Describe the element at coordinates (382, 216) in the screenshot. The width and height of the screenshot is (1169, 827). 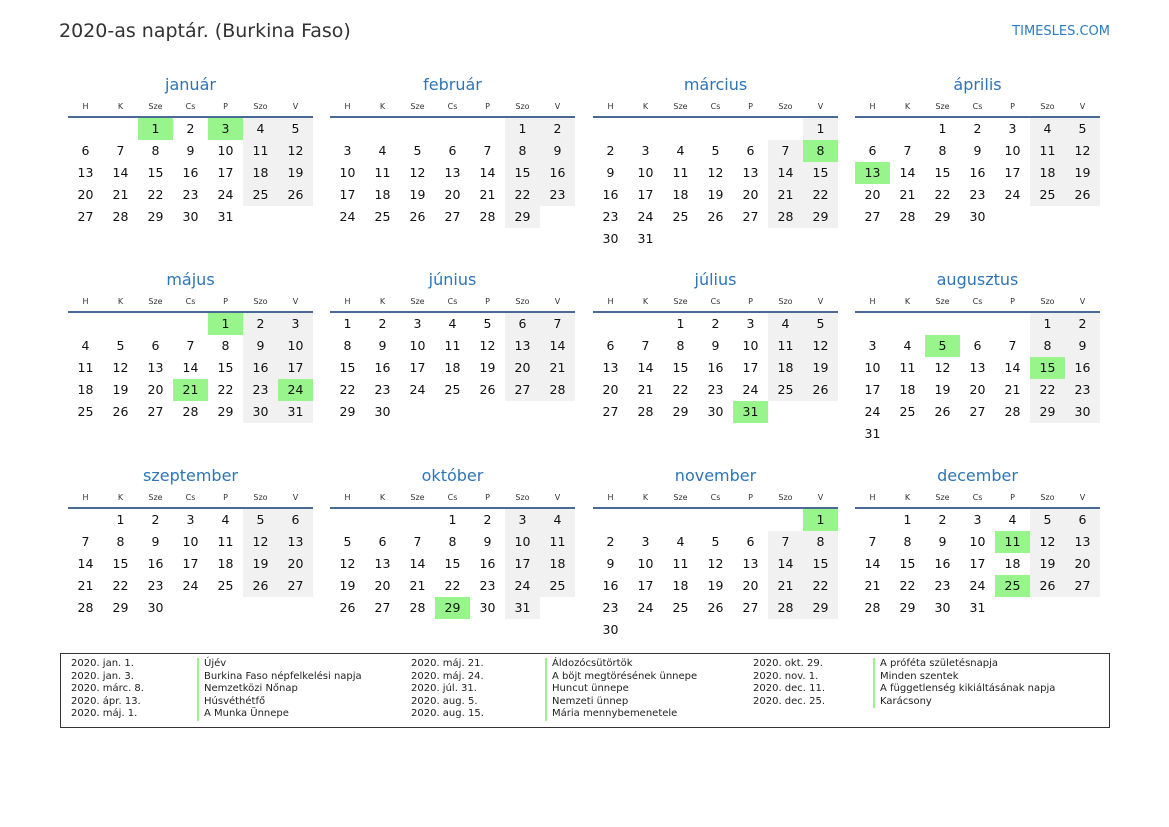
I see `day-cell: 25` at that location.